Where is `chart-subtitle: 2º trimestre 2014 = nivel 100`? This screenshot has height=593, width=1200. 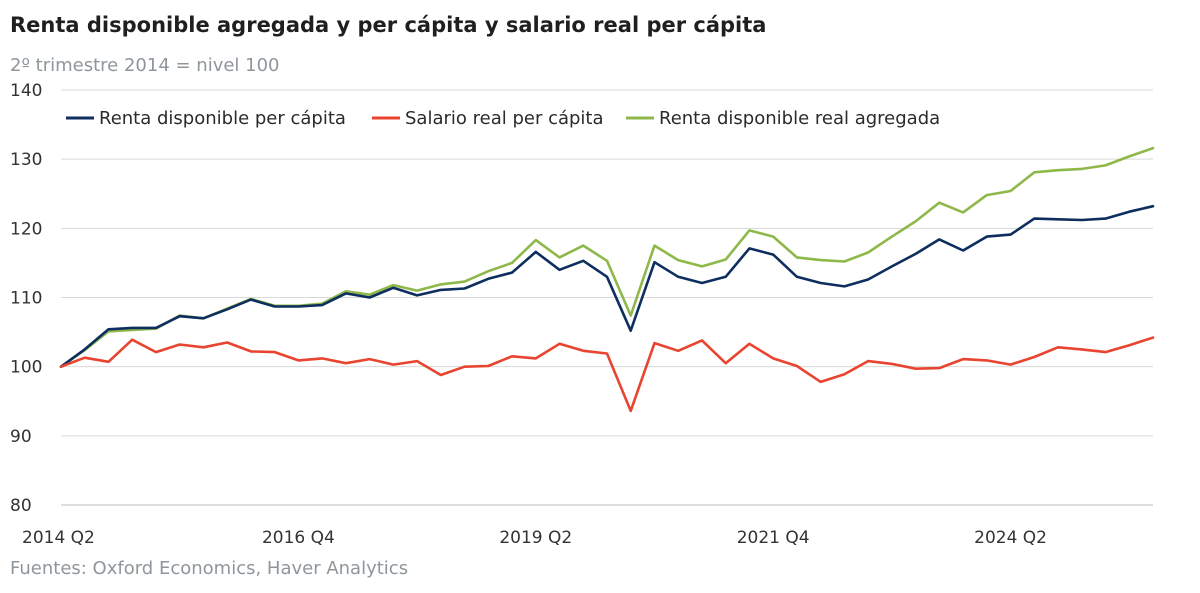
chart-subtitle: 2º trimestre 2014 = nivel 100 is located at coordinates (145, 65).